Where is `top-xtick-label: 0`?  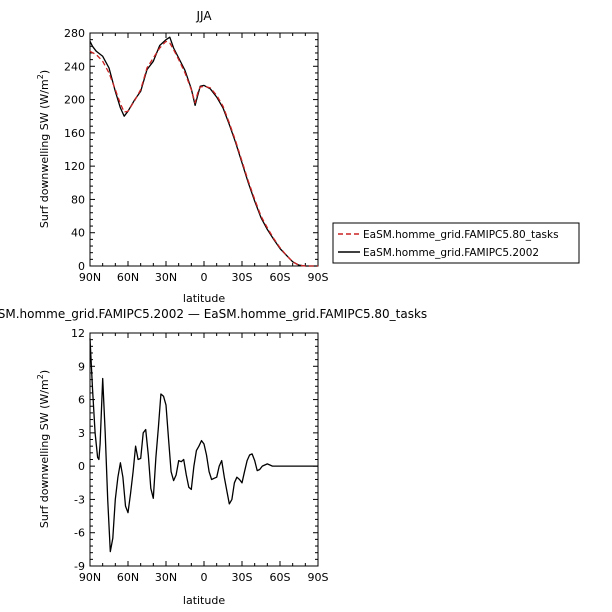 top-xtick-label: 0 is located at coordinates (204, 277).